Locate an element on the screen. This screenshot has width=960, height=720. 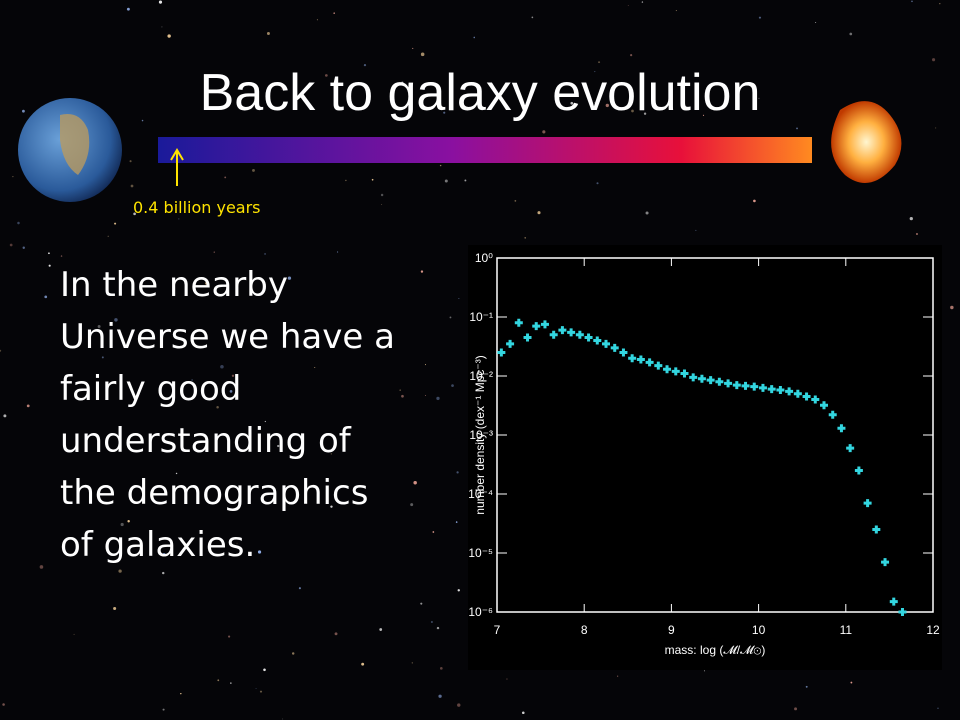
timeline-arrow is located at coordinates (177, 167).